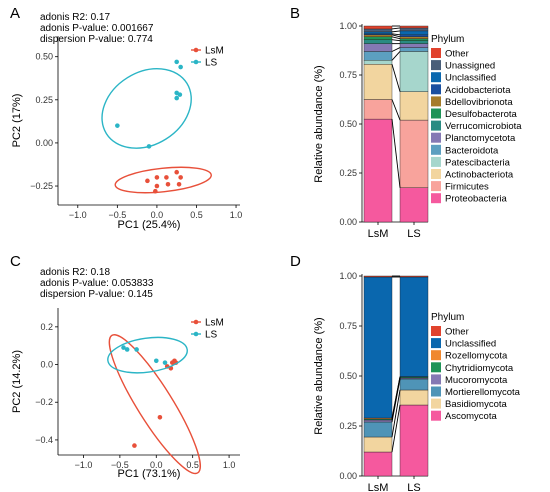 Image resolution: width=550 pixels, height=492 pixels. Describe the element at coordinates (44, 440) in the screenshot. I see `y-tick-label: −0.4` at that location.